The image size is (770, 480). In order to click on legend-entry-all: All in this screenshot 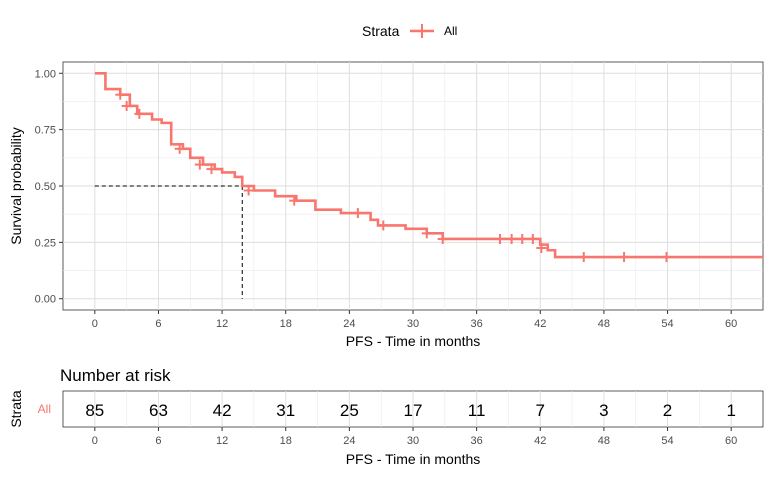, I will do `click(450, 31)`.